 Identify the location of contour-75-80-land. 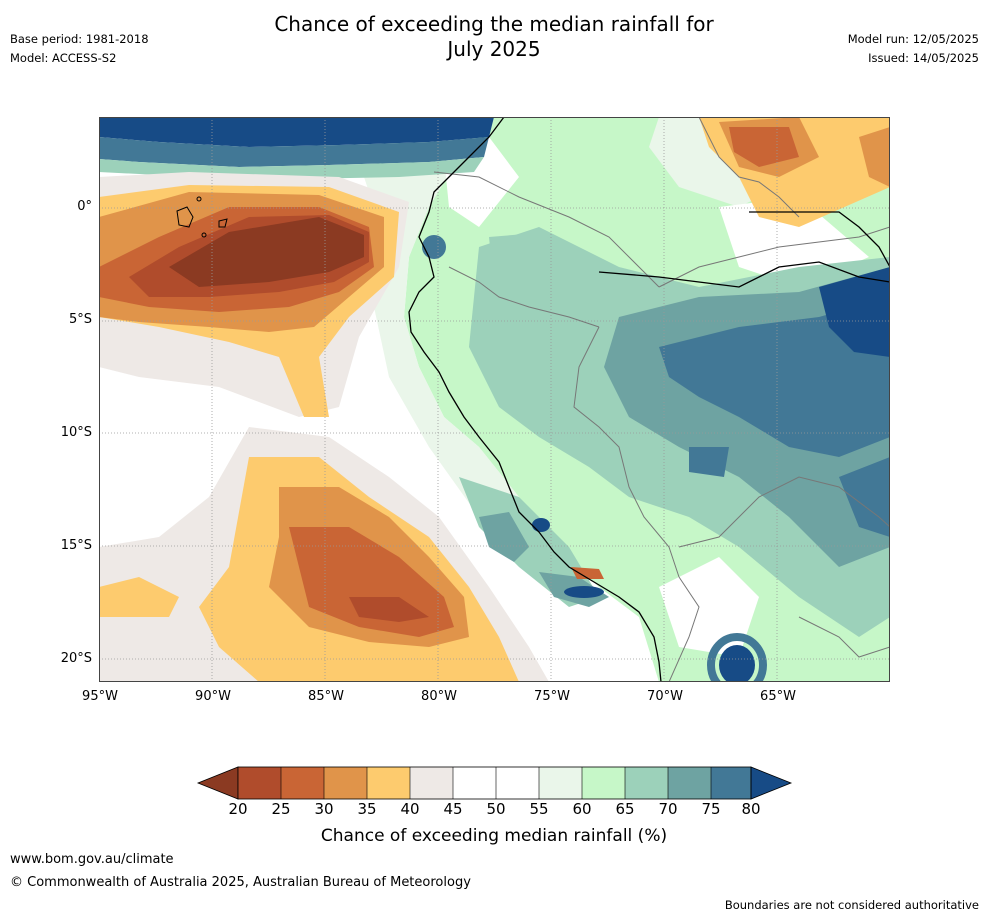
(774, 377).